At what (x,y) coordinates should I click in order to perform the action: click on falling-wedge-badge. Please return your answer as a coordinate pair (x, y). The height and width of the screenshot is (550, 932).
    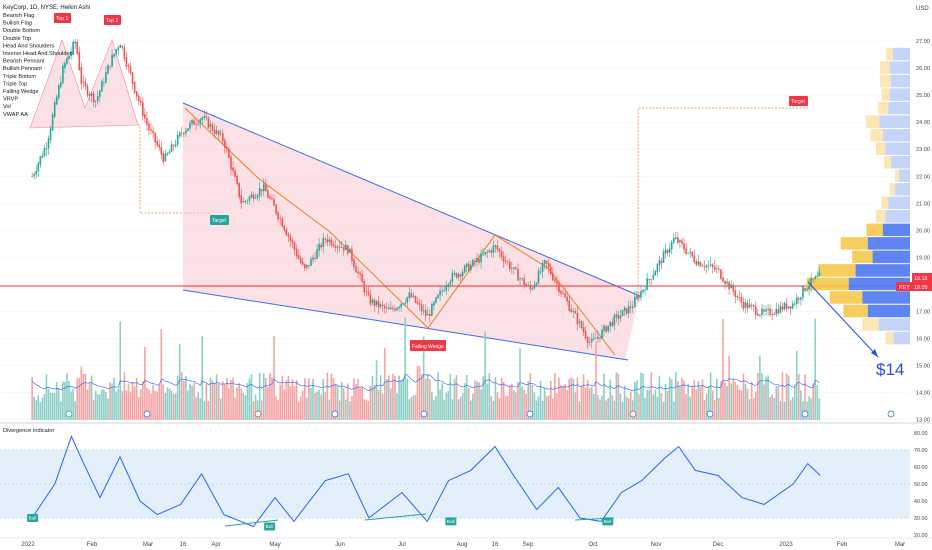
    Looking at the image, I should click on (428, 345).